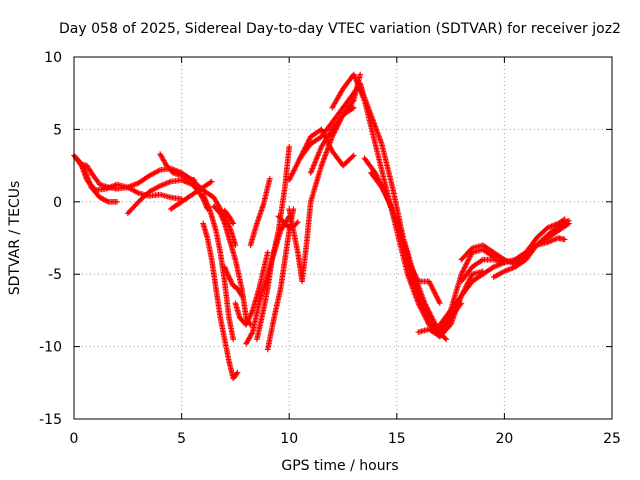 Image resolution: width=640 pixels, height=480 pixels. Describe the element at coordinates (74, 439) in the screenshot. I see `x-tick-label: 0` at that location.